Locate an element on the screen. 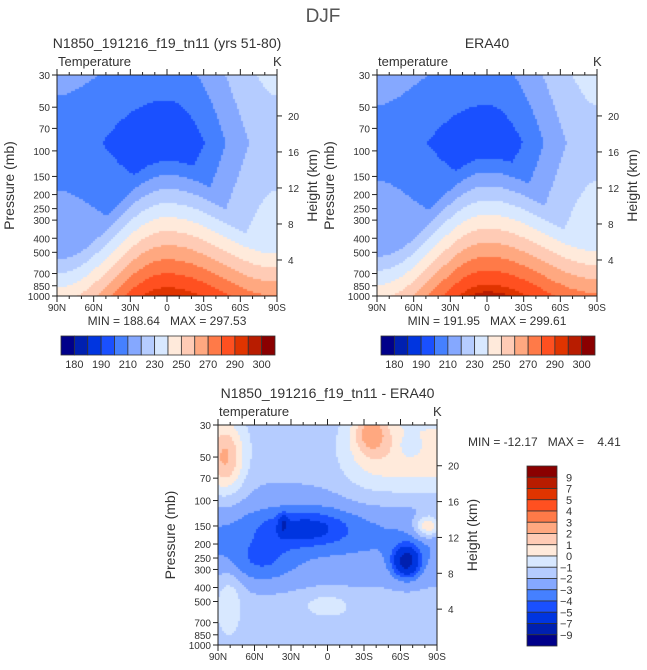 The height and width of the screenshot is (670, 647). colorbar-label: −1 is located at coordinates (566, 568).